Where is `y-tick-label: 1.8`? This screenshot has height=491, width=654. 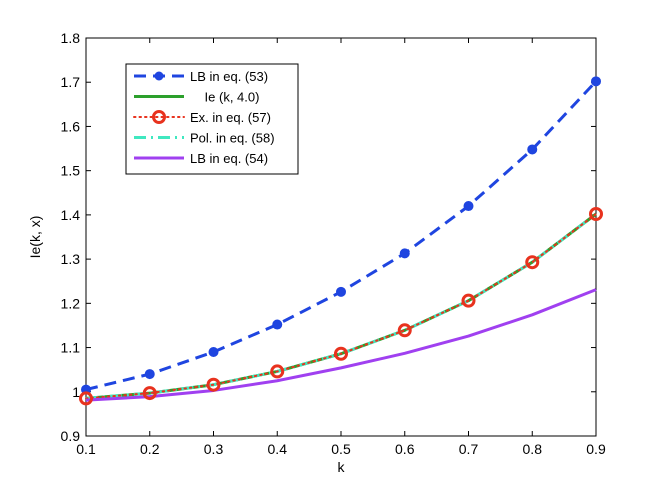 y-tick-label: 1.8 is located at coordinates (71, 38).